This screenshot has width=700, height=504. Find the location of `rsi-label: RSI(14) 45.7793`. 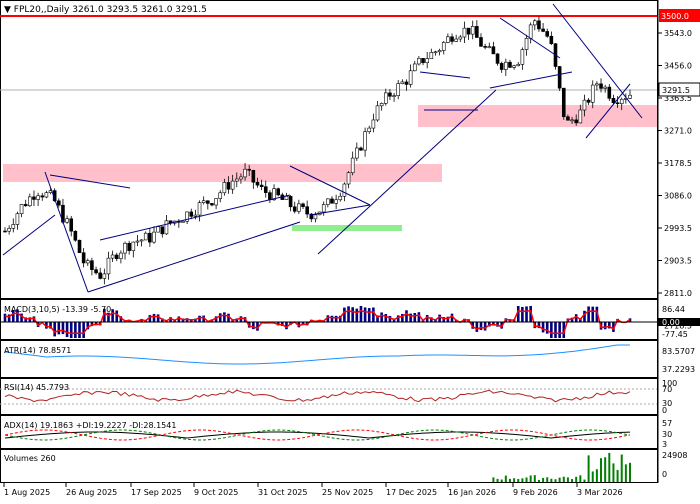

rsi-label: RSI(14) 45.7793 is located at coordinates (36, 387).